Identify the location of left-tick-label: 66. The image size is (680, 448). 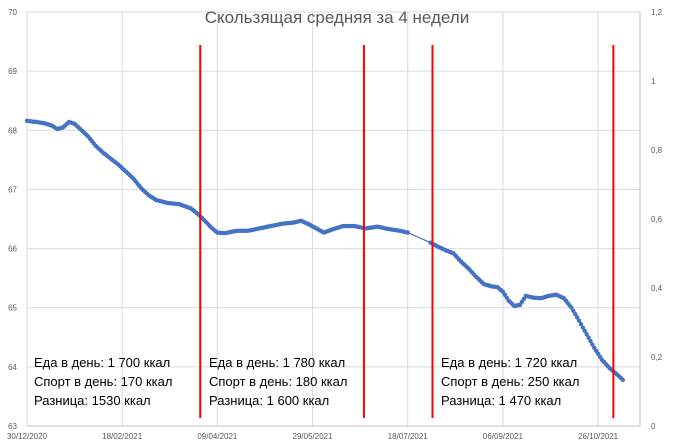
(12, 249).